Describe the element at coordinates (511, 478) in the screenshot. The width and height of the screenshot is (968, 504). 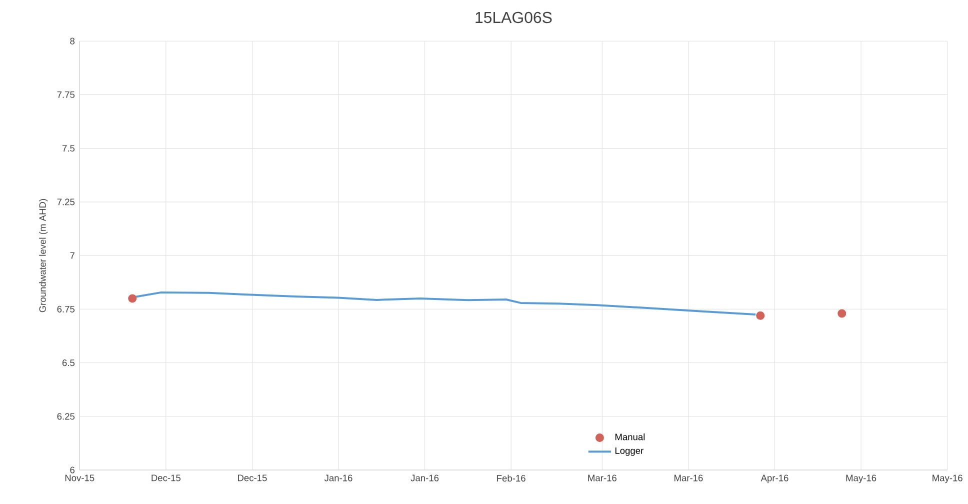
I see `x-tick-label: Feb-16` at that location.